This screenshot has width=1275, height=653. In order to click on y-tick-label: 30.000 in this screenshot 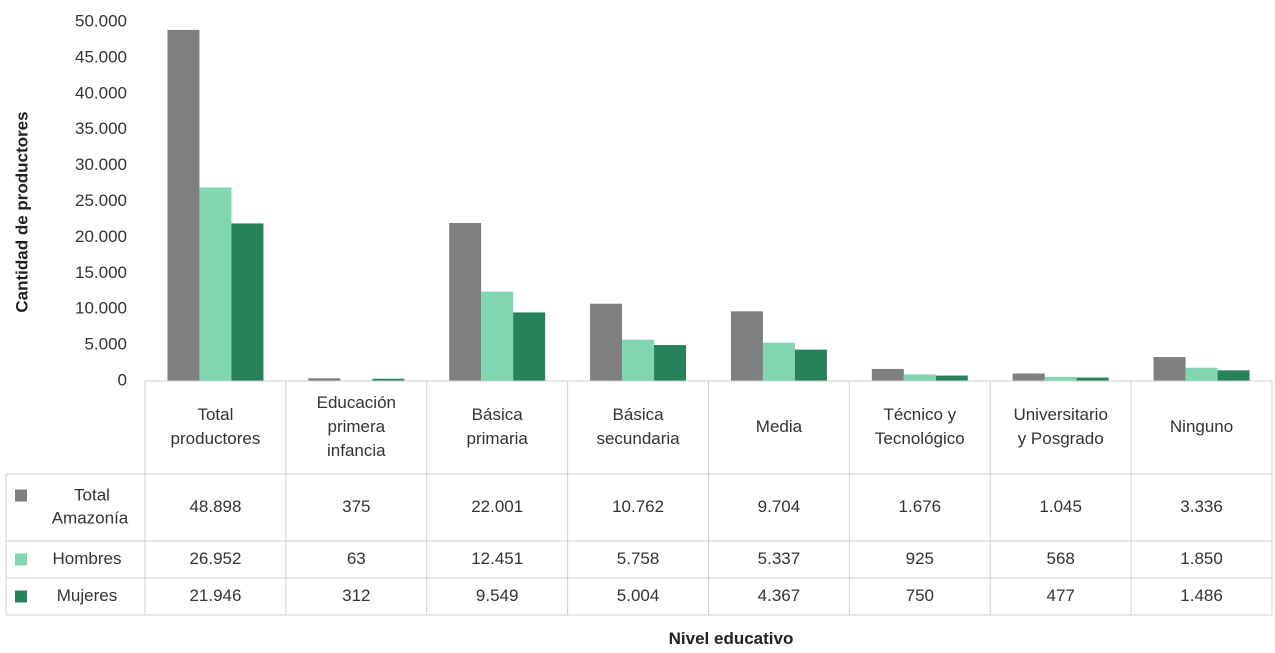, I will do `click(101, 164)`.